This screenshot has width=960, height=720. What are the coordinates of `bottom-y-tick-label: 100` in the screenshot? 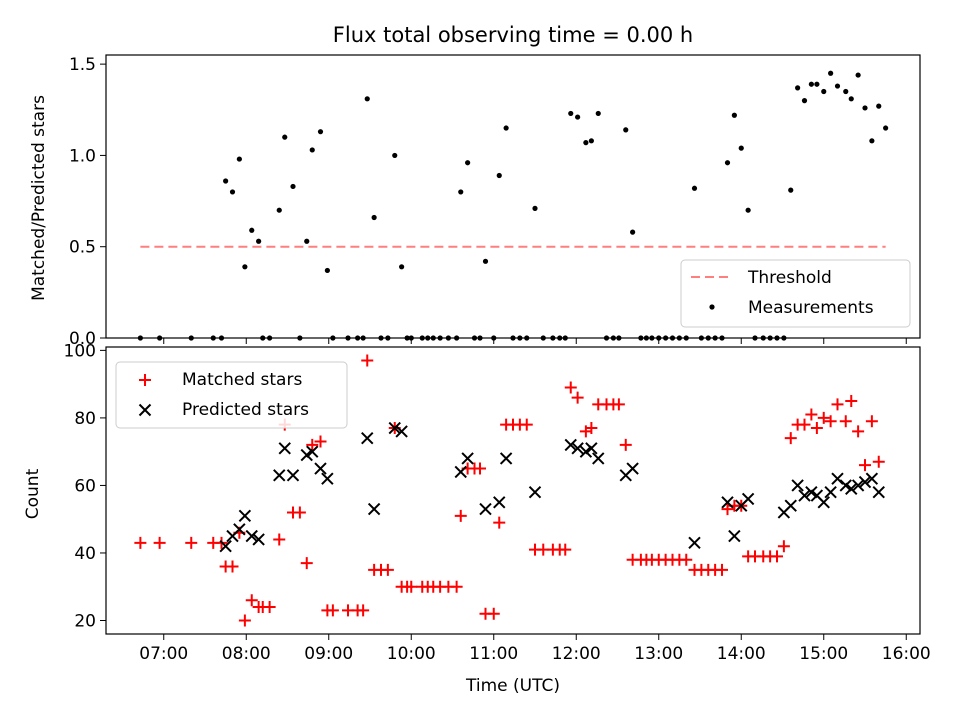 It's located at (80, 351).